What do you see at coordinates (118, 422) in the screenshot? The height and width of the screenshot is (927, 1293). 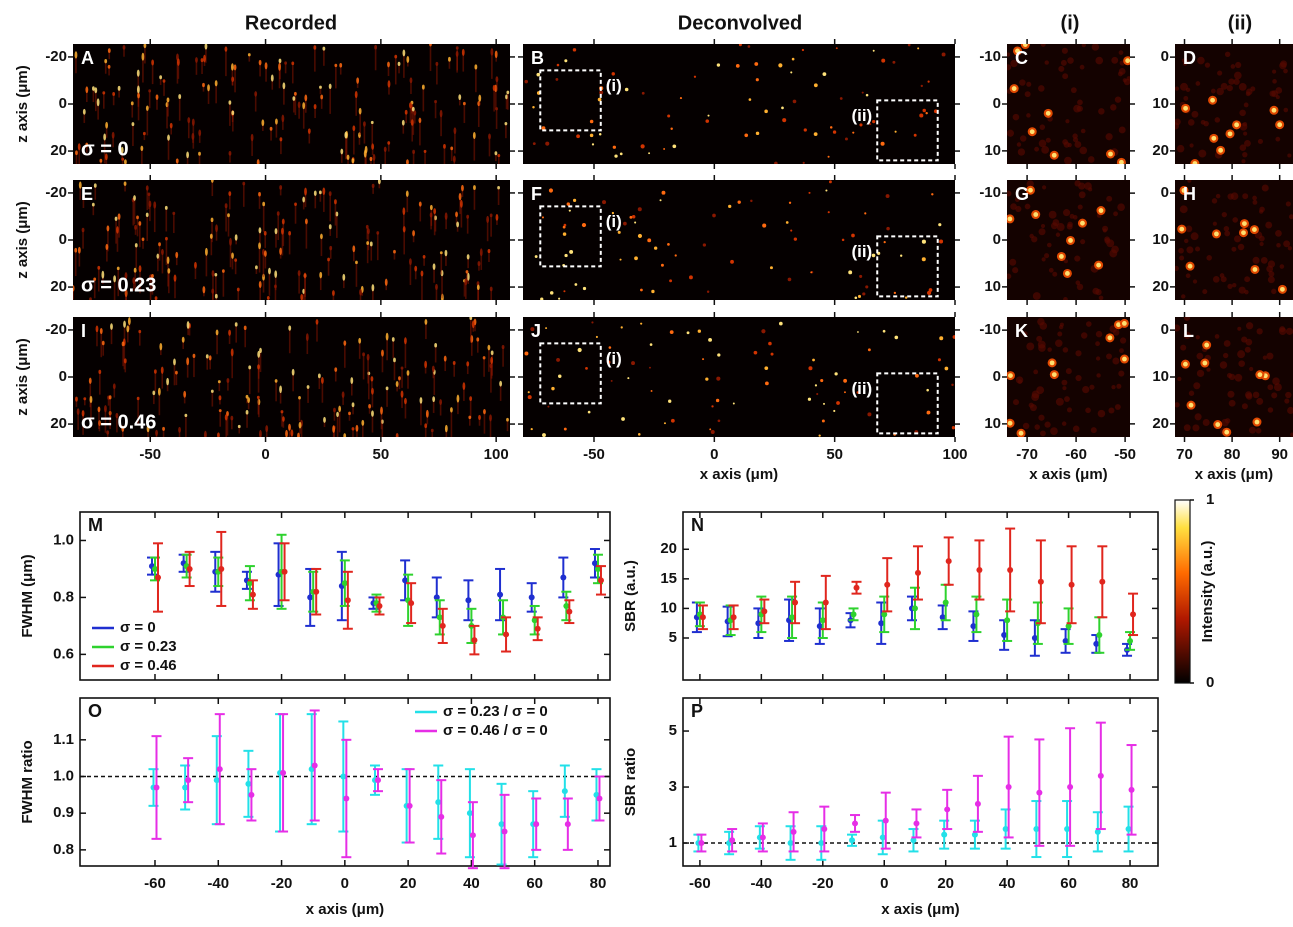 I see `sigma-label: σ = 0.46` at bounding box center [118, 422].